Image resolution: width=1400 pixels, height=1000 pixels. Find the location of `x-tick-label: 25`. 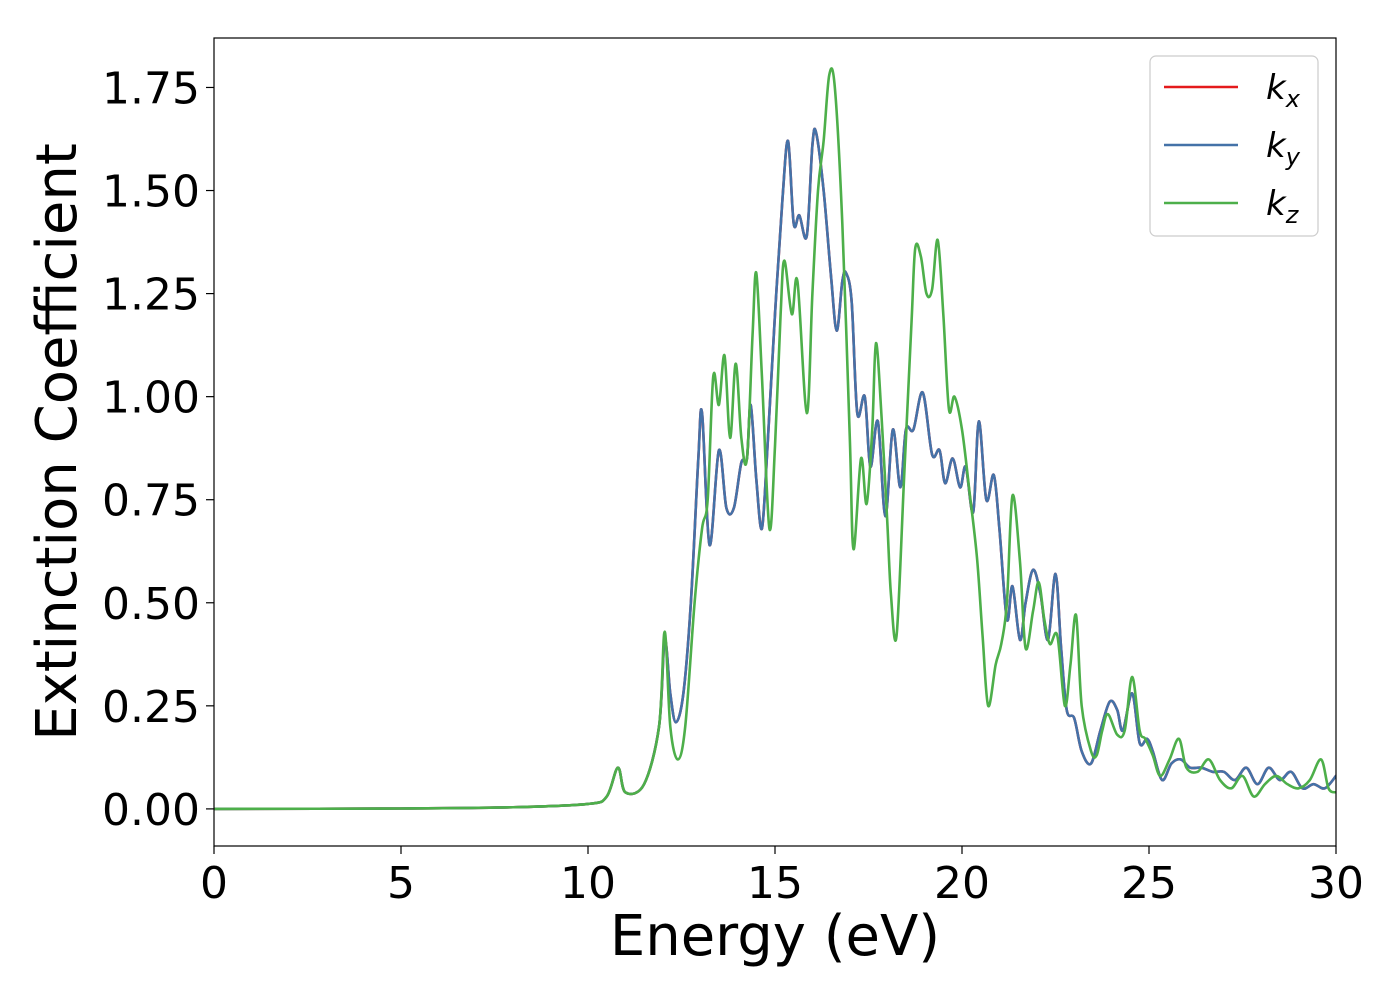

x-tick-label: 25 is located at coordinates (1149, 883).